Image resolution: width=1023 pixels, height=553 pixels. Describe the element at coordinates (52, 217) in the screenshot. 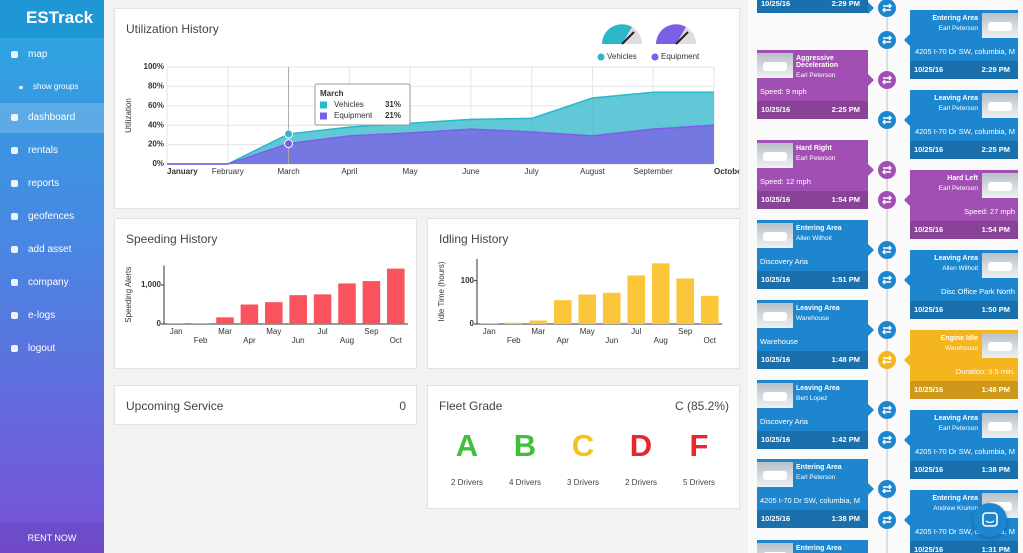

I see `menu-item: geofences` at that location.